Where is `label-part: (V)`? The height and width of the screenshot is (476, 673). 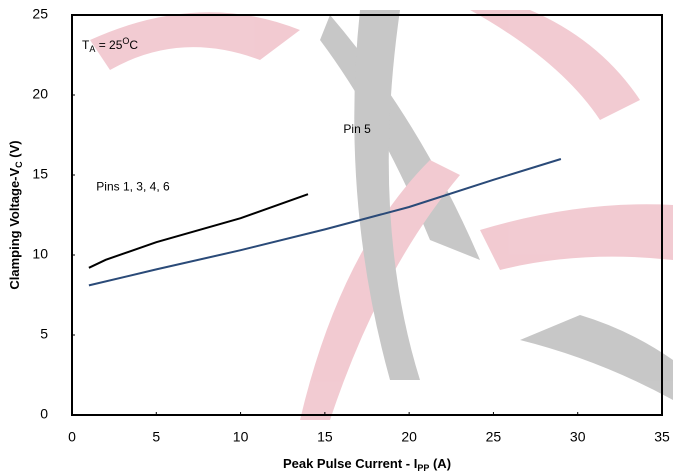
label-part: (V) is located at coordinates (14, 150).